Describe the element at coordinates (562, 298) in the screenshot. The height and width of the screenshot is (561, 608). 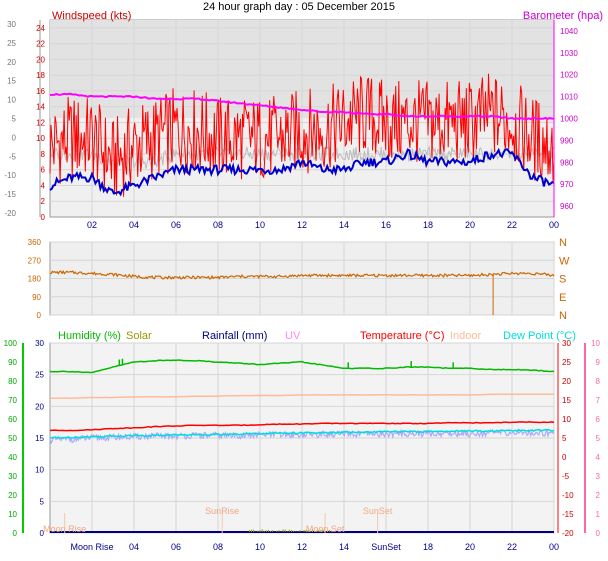
I see `compass-label: E` at that location.